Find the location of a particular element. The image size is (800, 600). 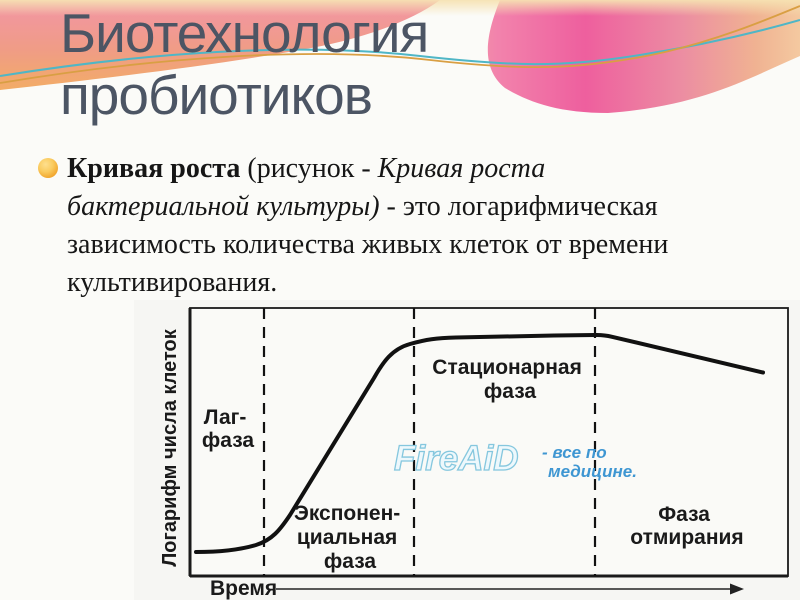

time-axis-arrow-head is located at coordinates (737, 589).